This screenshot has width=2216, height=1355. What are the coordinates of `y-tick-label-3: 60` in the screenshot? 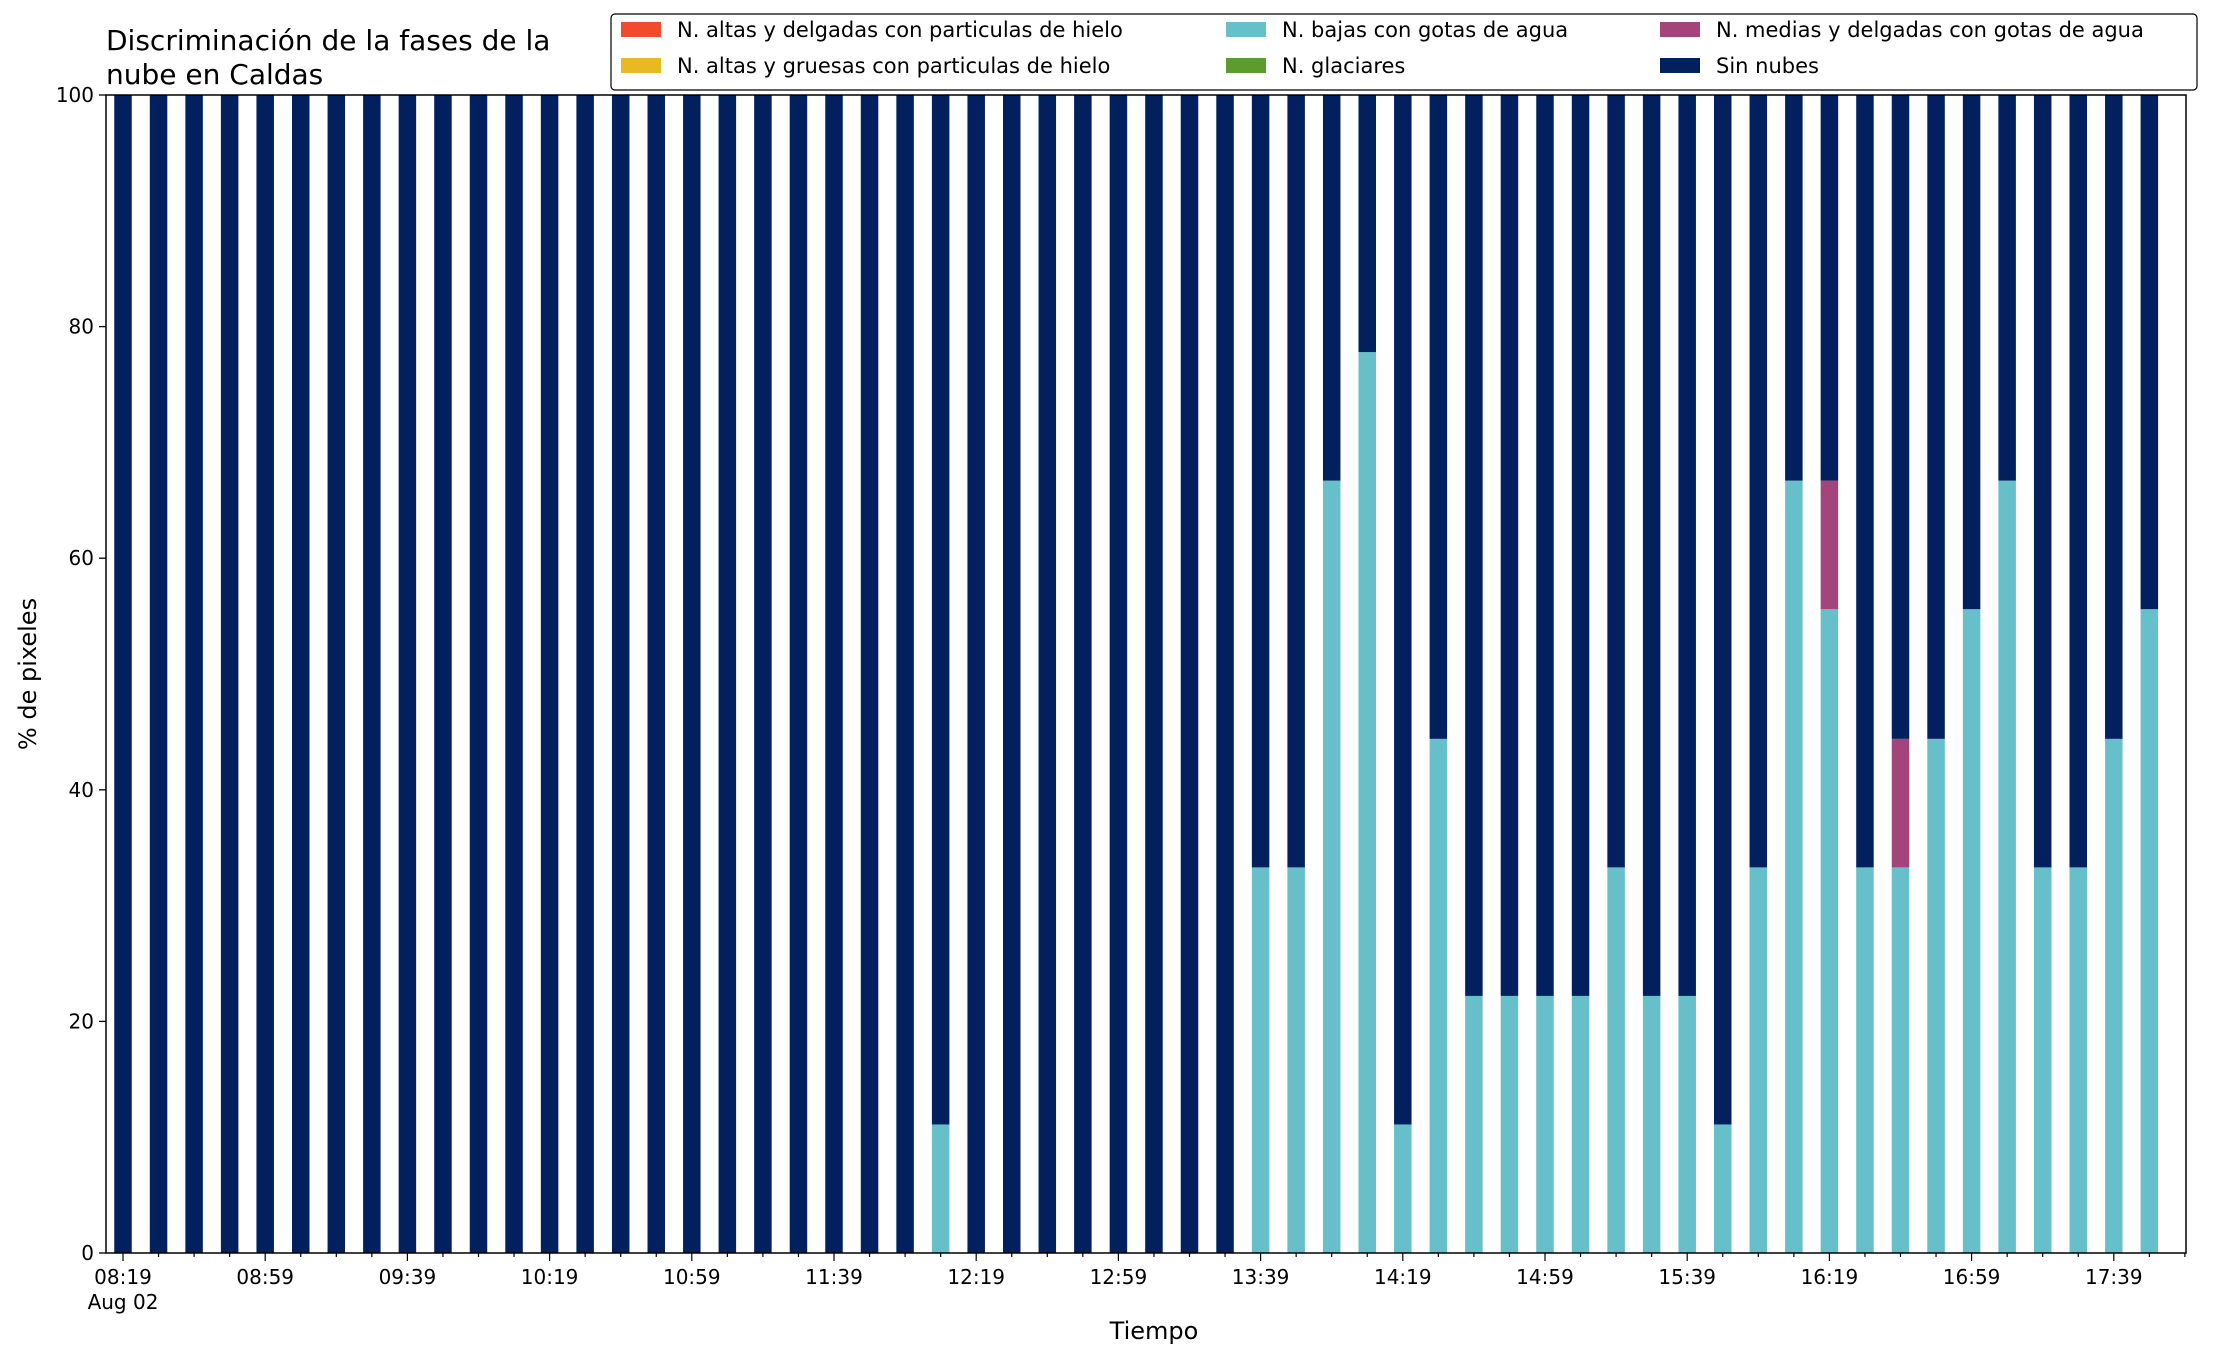 It's located at (81, 558).